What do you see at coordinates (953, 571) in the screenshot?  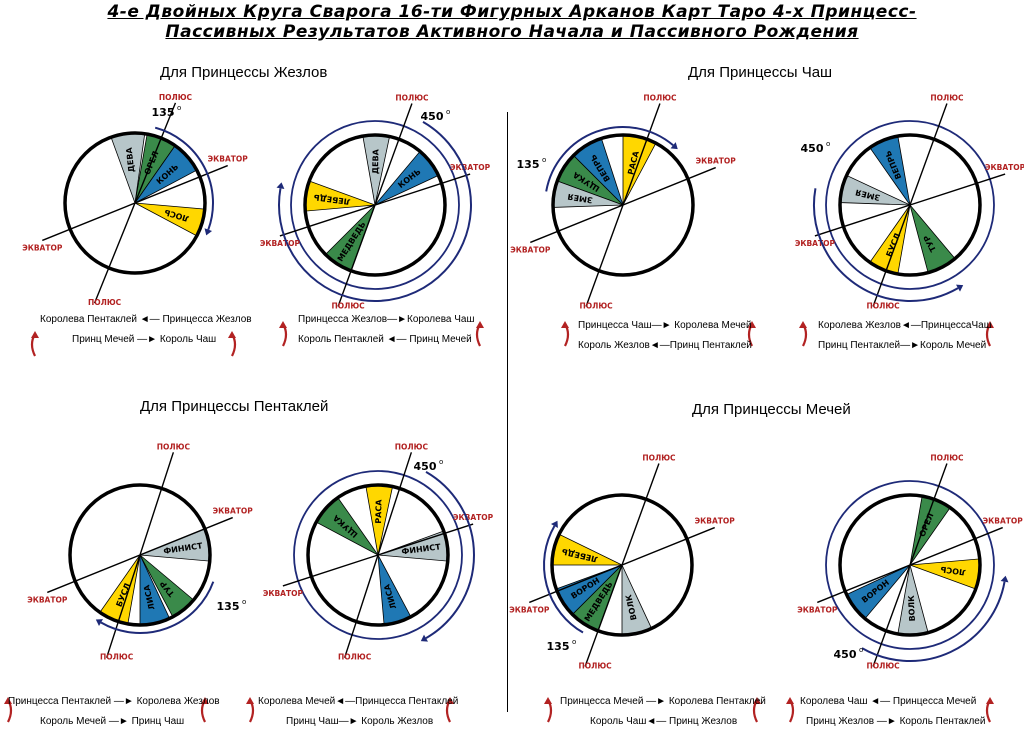 I see `sector-label-7-1: ЛОСЬ` at bounding box center [953, 571].